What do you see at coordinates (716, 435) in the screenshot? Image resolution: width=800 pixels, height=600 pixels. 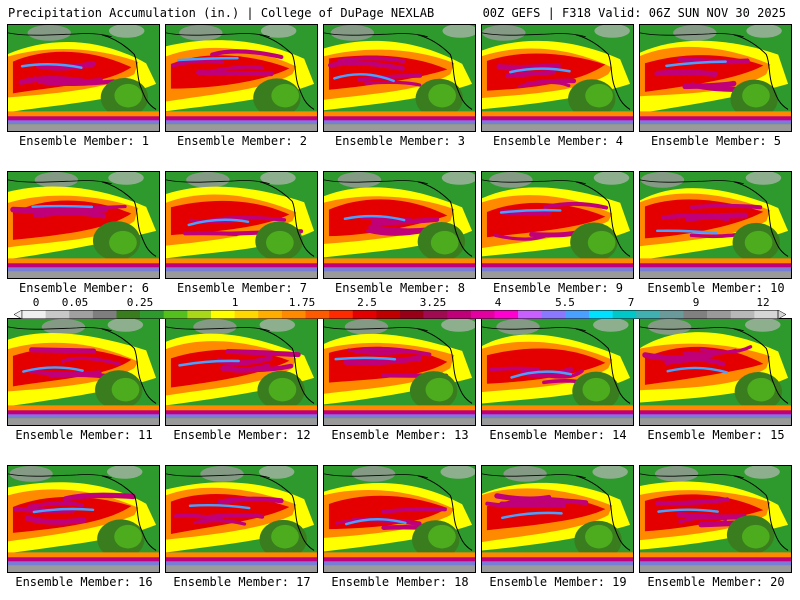 I see `ensemble-member-label: Ensemble Member: 15` at bounding box center [716, 435].